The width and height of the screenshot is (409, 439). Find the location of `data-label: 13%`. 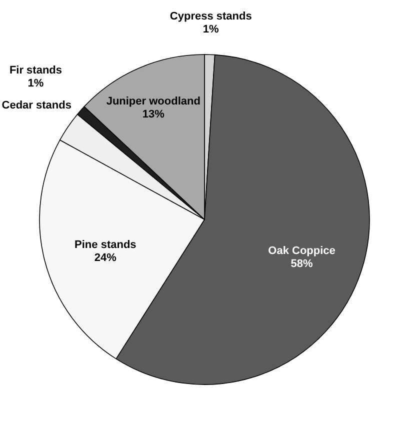

data-label: 13% is located at coordinates (153, 114).